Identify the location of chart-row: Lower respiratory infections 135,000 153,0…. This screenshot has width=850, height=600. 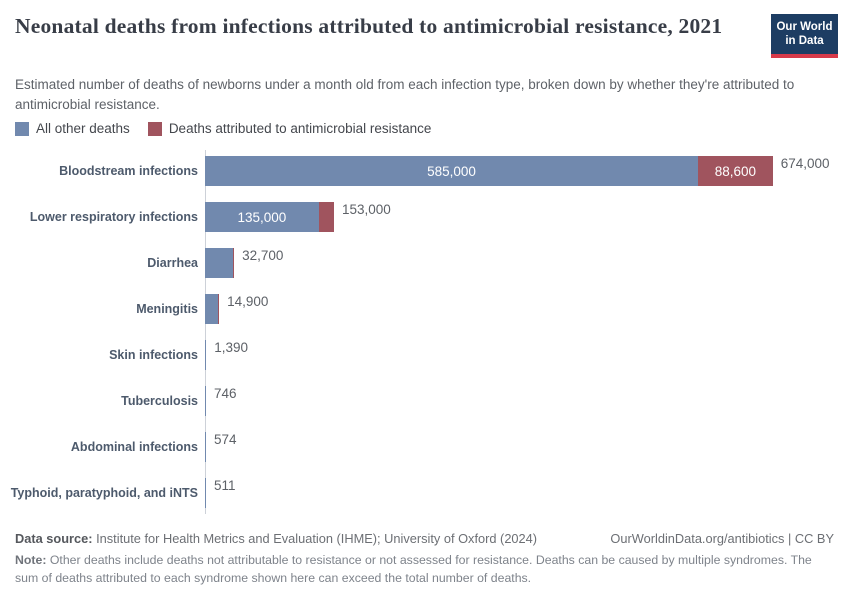
(425, 217).